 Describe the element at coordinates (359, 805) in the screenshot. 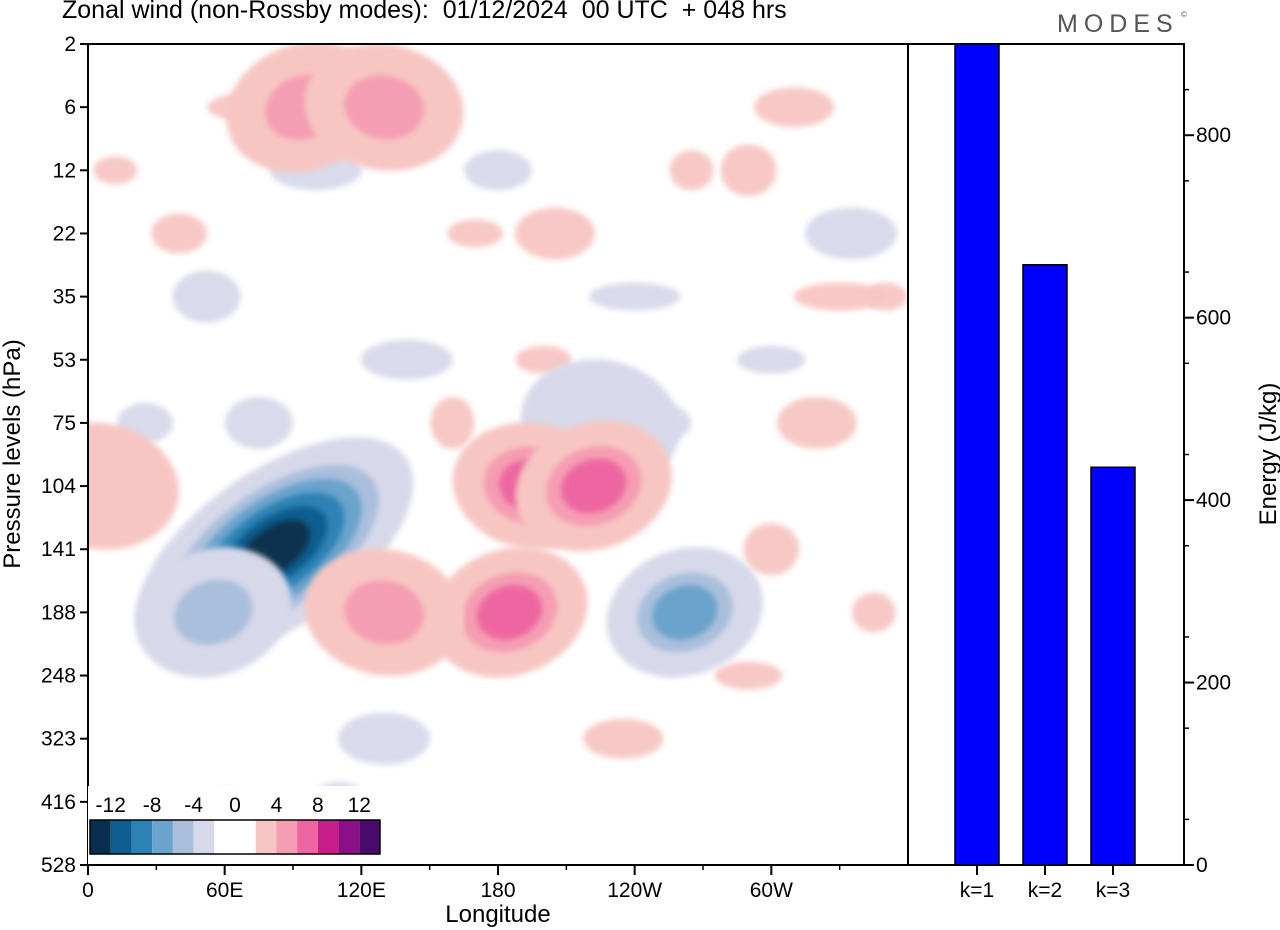

I see `colorbar-label: 12` at that location.